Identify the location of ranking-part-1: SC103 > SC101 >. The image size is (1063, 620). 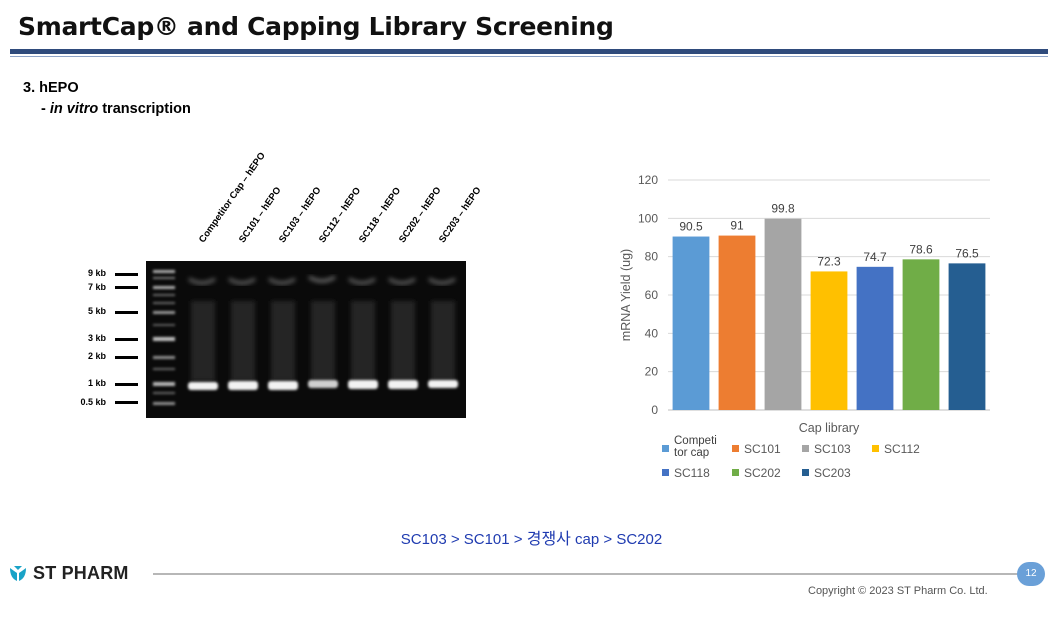
(463, 539).